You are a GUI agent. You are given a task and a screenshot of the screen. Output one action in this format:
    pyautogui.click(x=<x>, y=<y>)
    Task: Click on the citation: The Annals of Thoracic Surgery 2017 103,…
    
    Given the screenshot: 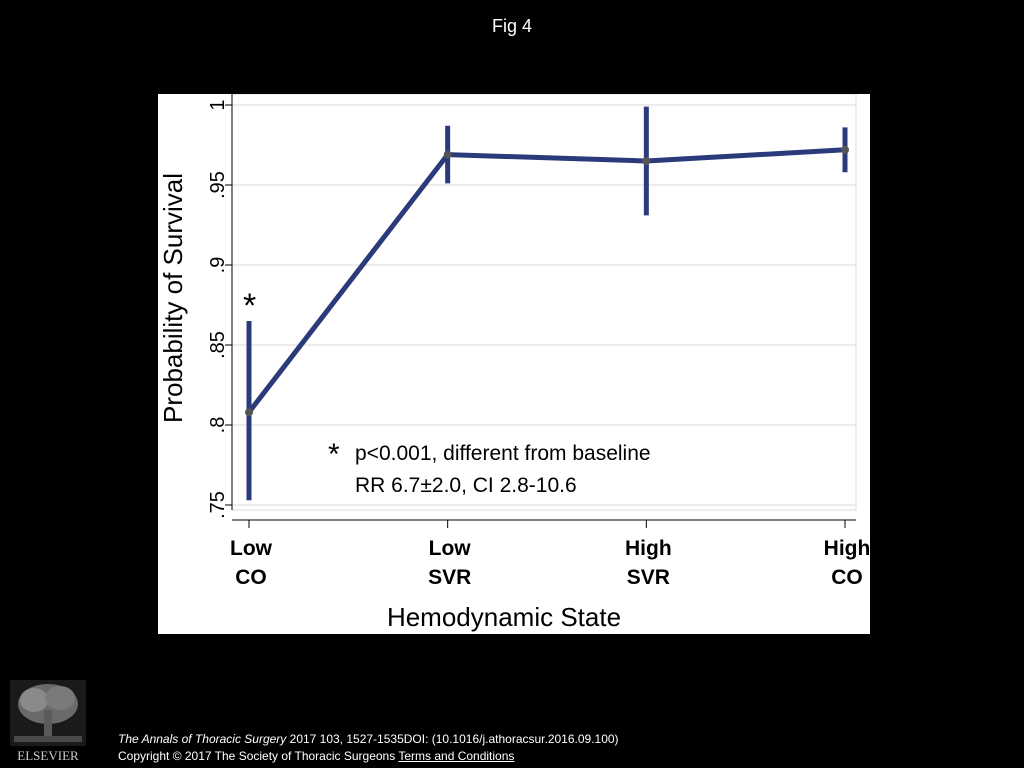 What is the action you would take?
    pyautogui.click(x=368, y=739)
    